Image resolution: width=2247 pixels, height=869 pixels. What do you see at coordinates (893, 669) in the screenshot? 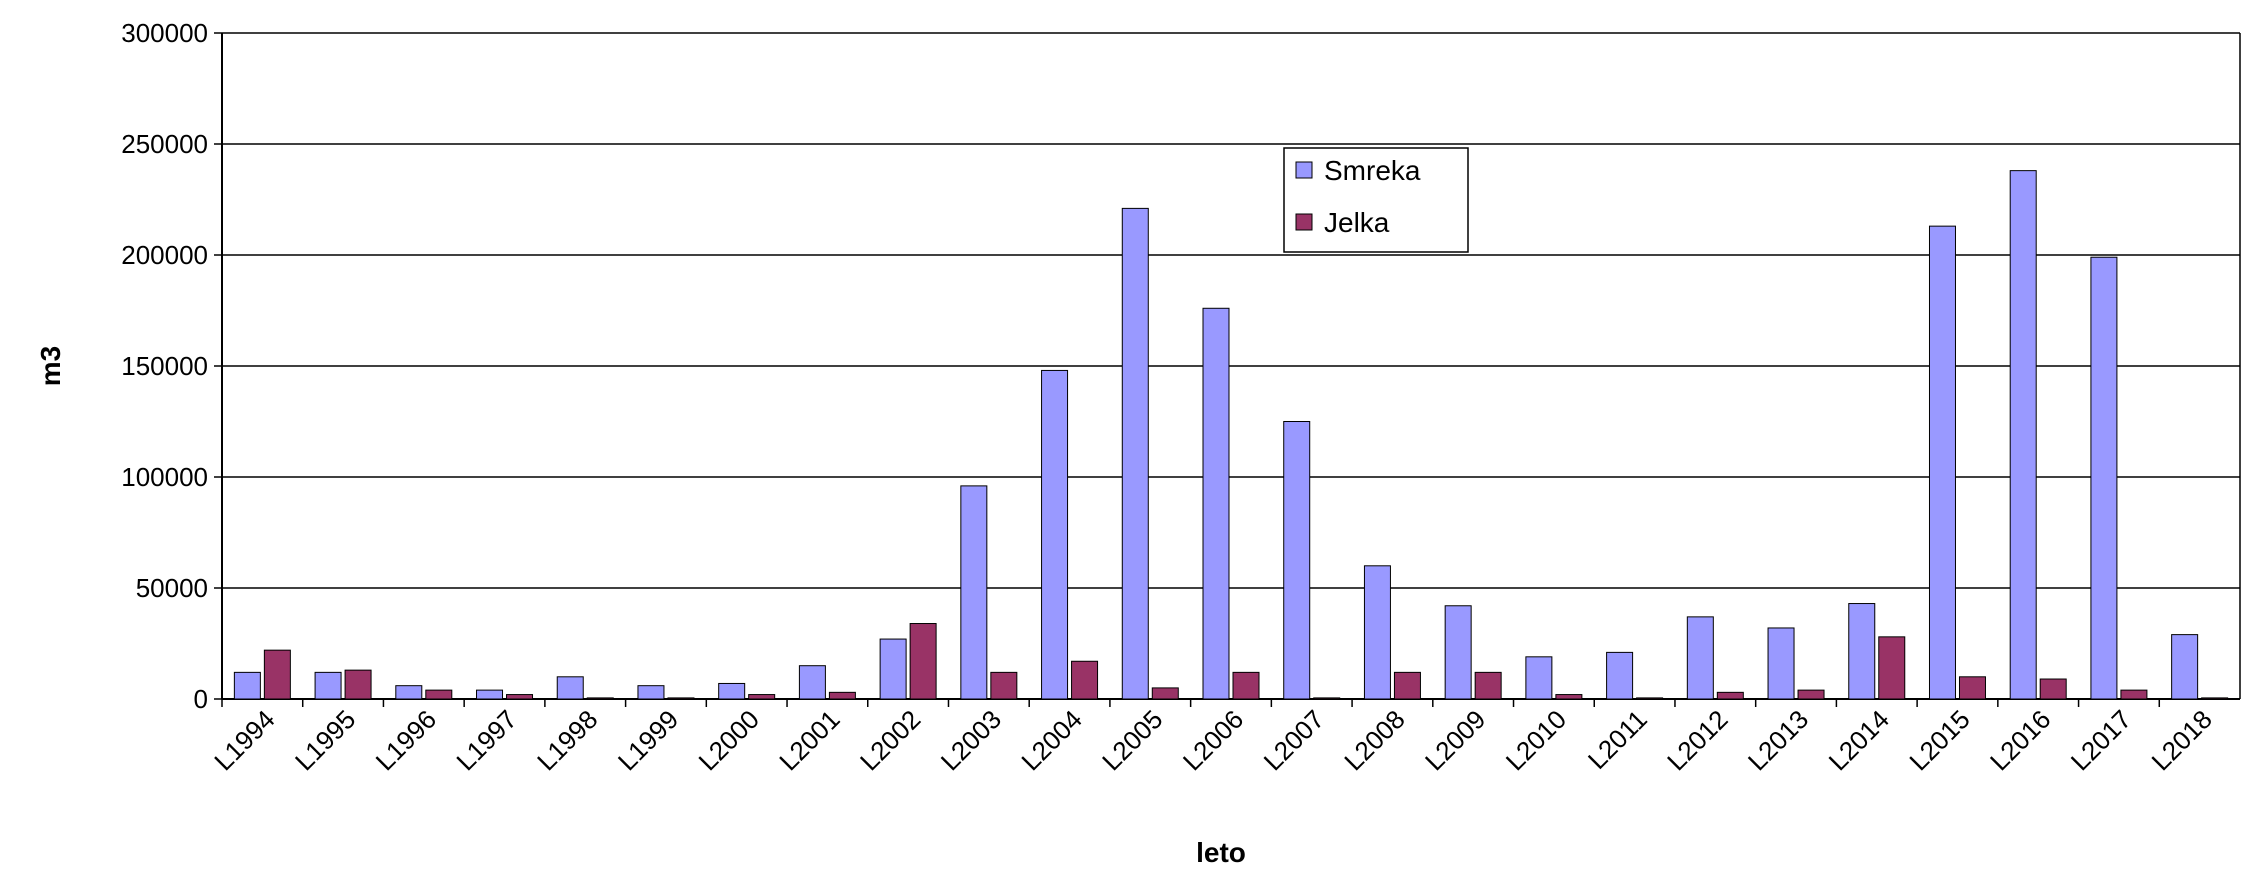
I see `bar-smreka-l2002` at bounding box center [893, 669].